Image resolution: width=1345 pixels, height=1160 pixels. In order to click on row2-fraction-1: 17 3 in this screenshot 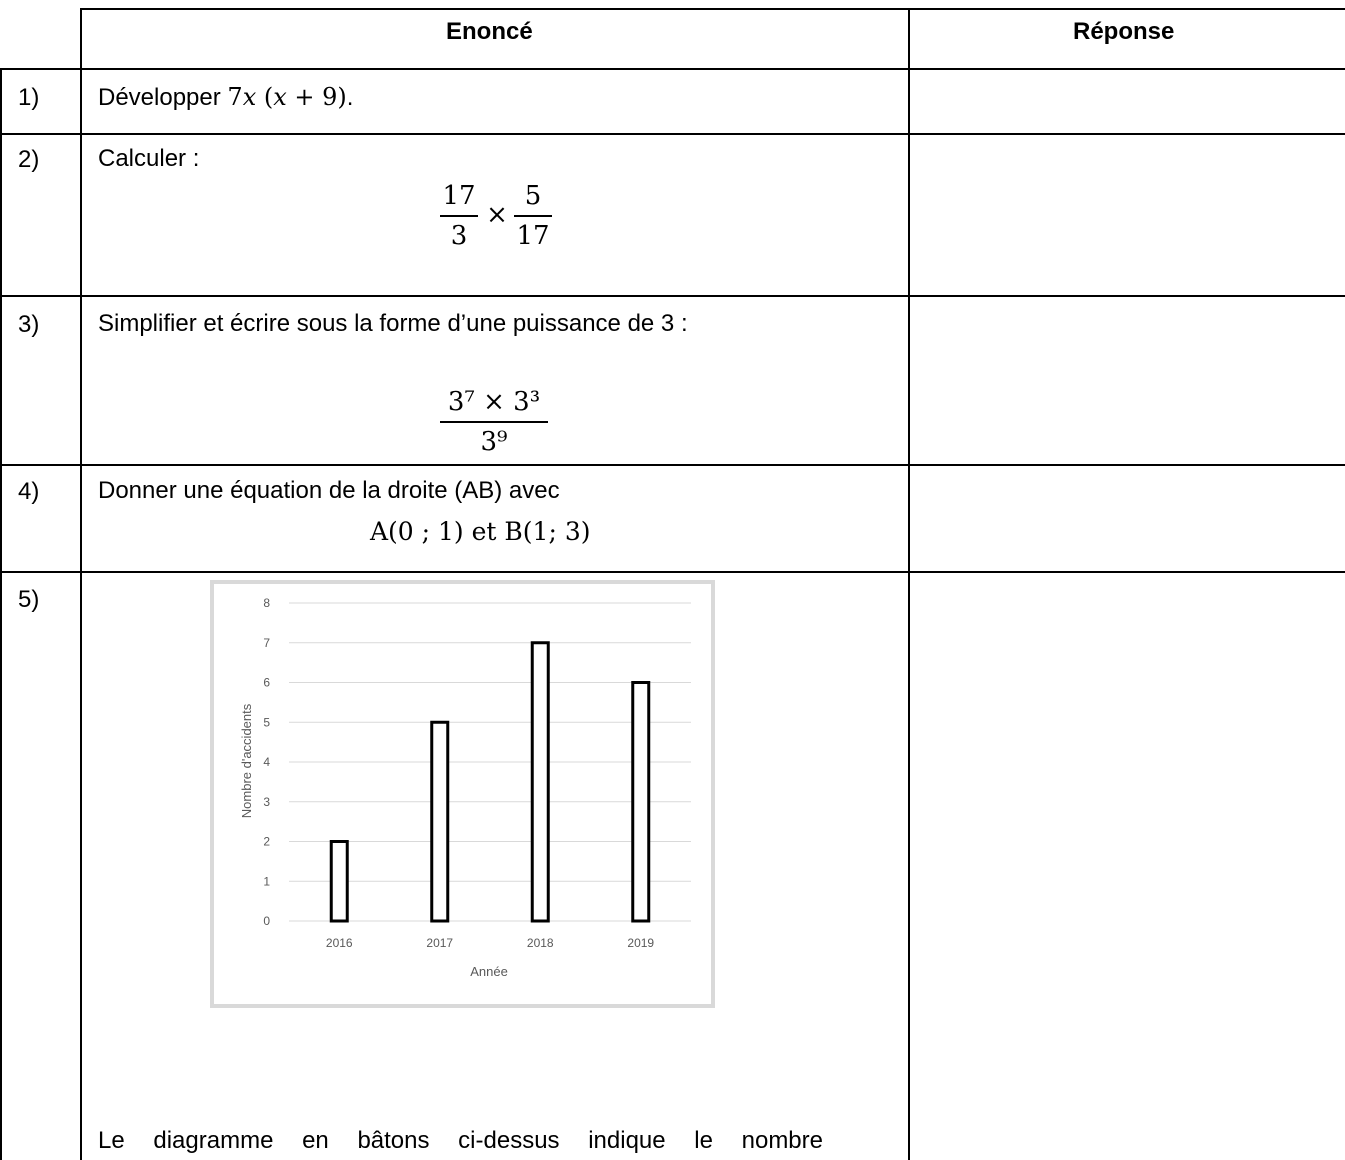, I will do `click(459, 216)`.